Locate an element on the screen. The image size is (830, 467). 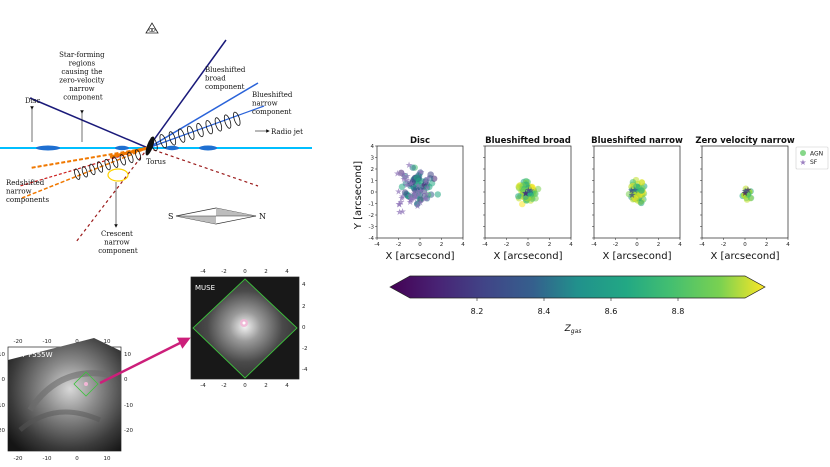
legend: AGN ★ SF is located at coordinates (812, 158).